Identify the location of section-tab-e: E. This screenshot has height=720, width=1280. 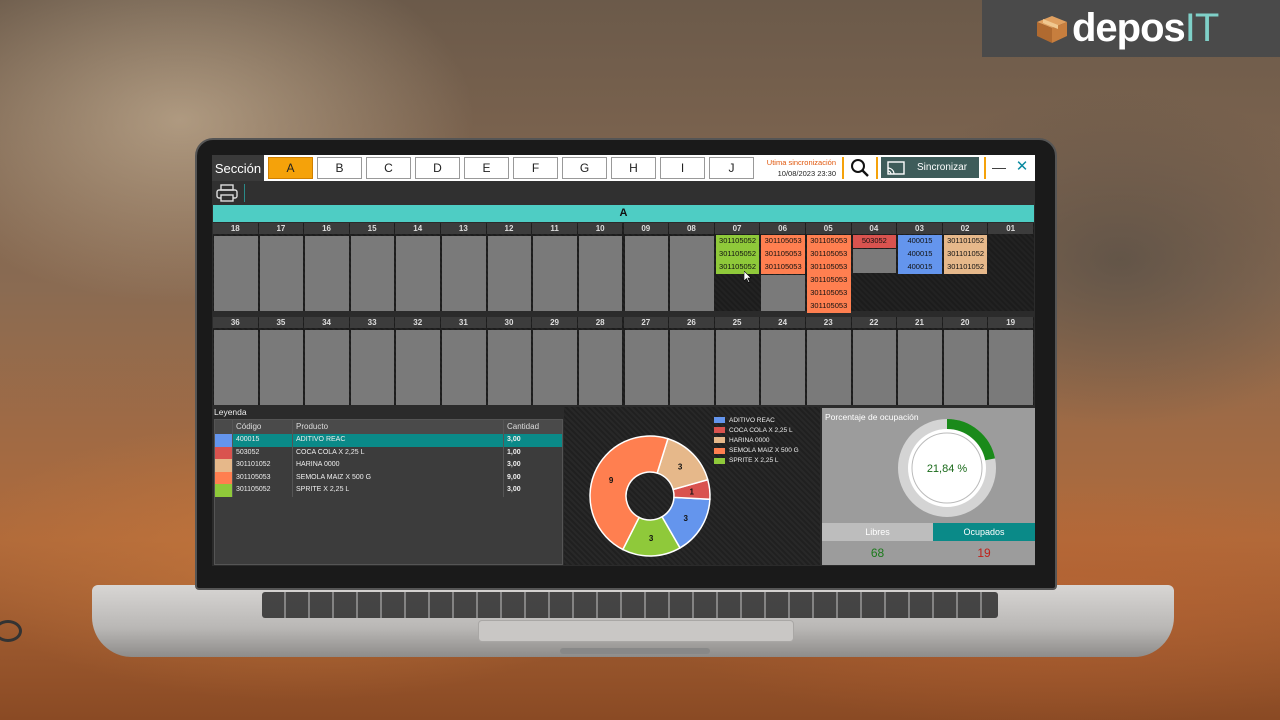
(486, 168).